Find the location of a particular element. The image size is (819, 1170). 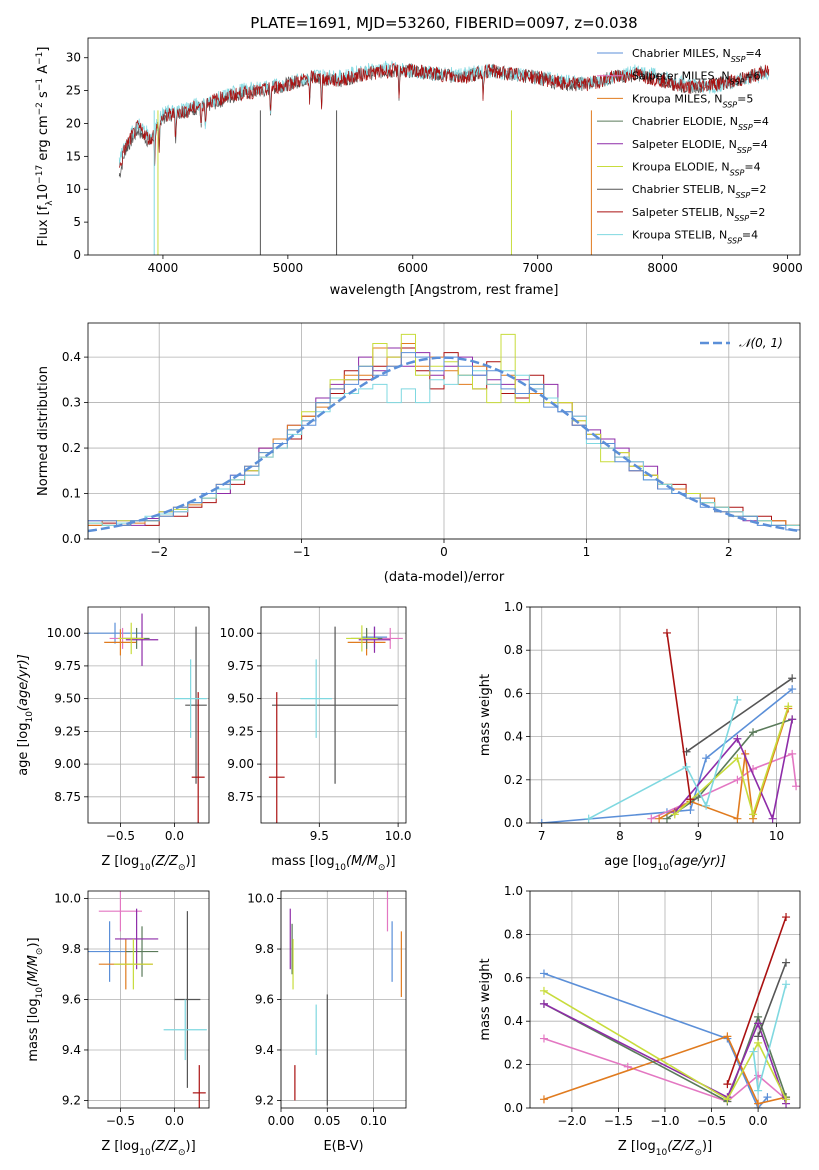

x-tick-label: 10.0 is located at coordinates (398, 836).